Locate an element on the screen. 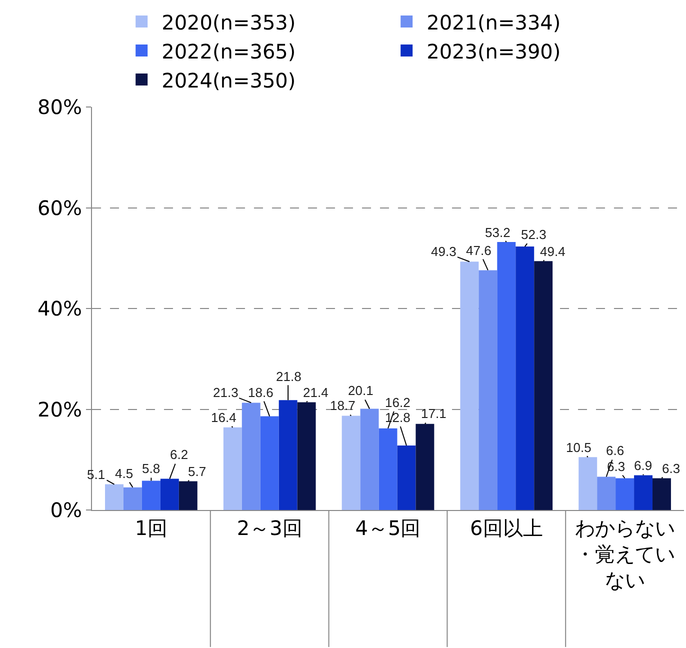 This screenshot has width=686, height=648. data-label: 49.4 is located at coordinates (553, 251).